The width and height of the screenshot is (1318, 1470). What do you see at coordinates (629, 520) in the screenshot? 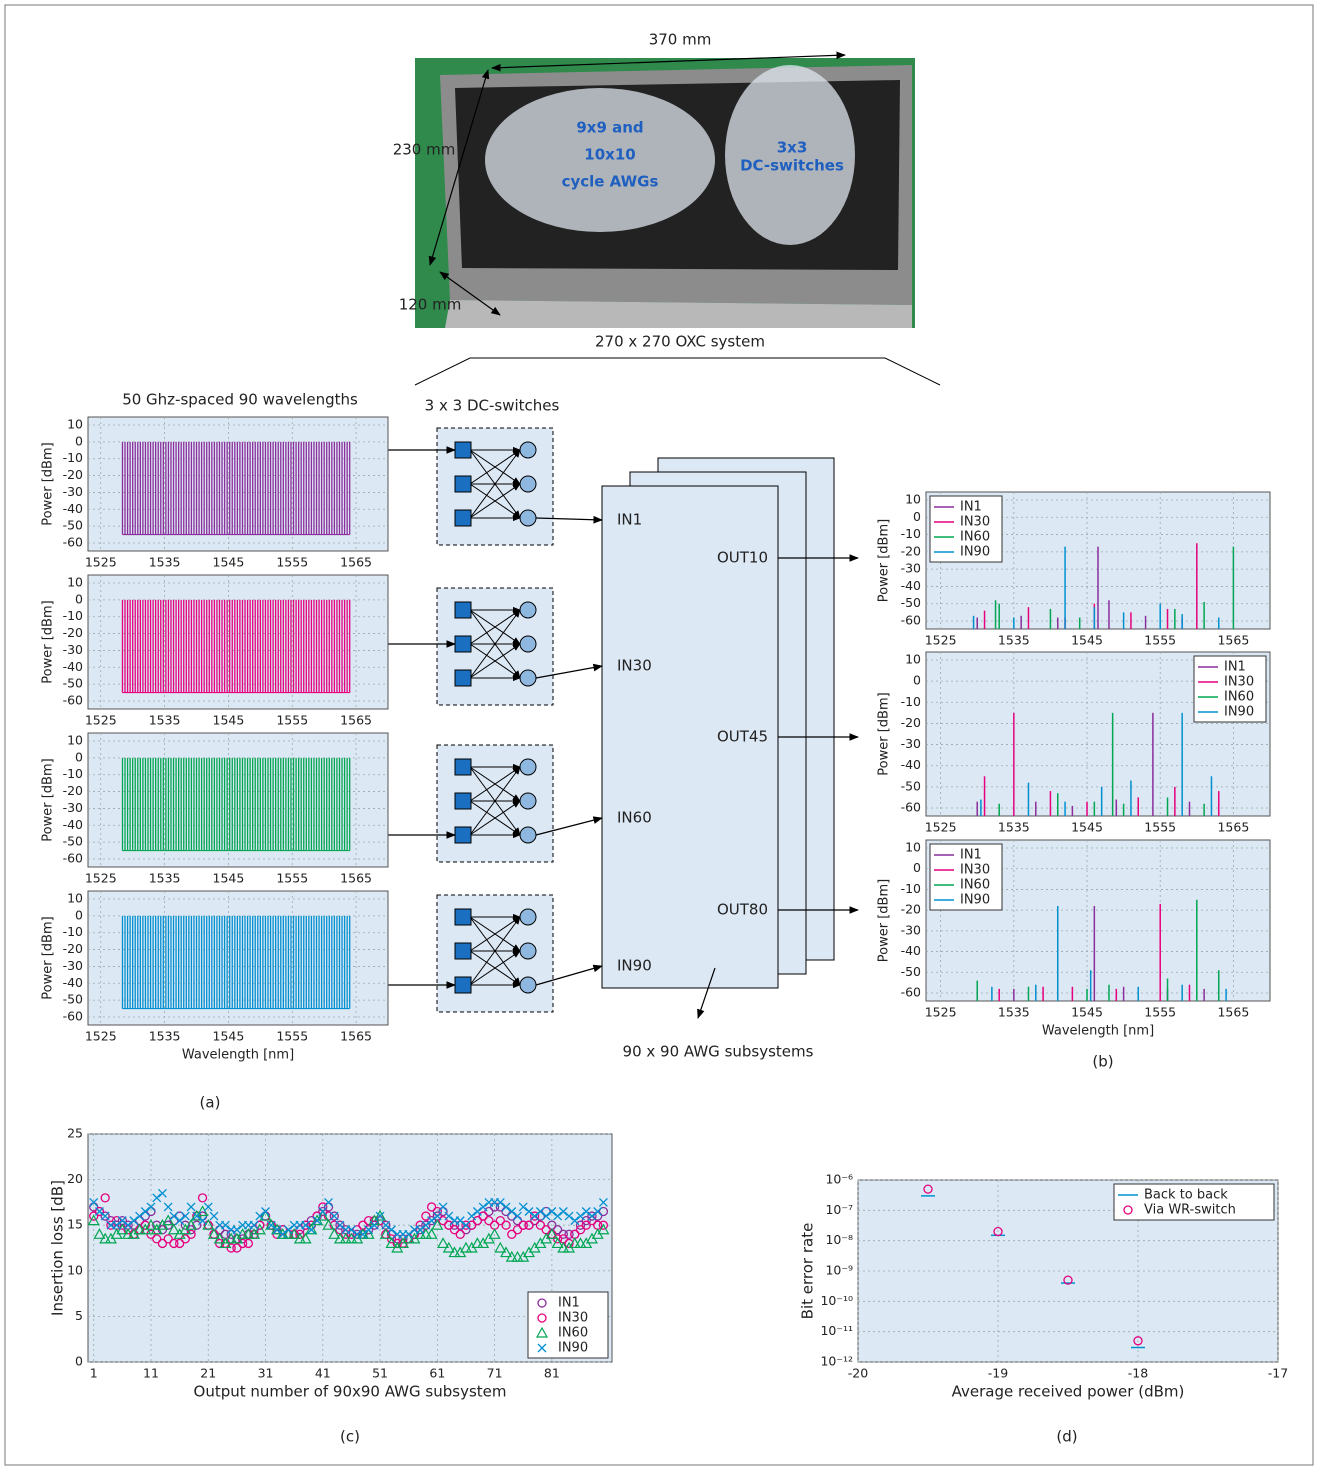
I see `input-label: IN1` at bounding box center [629, 520].